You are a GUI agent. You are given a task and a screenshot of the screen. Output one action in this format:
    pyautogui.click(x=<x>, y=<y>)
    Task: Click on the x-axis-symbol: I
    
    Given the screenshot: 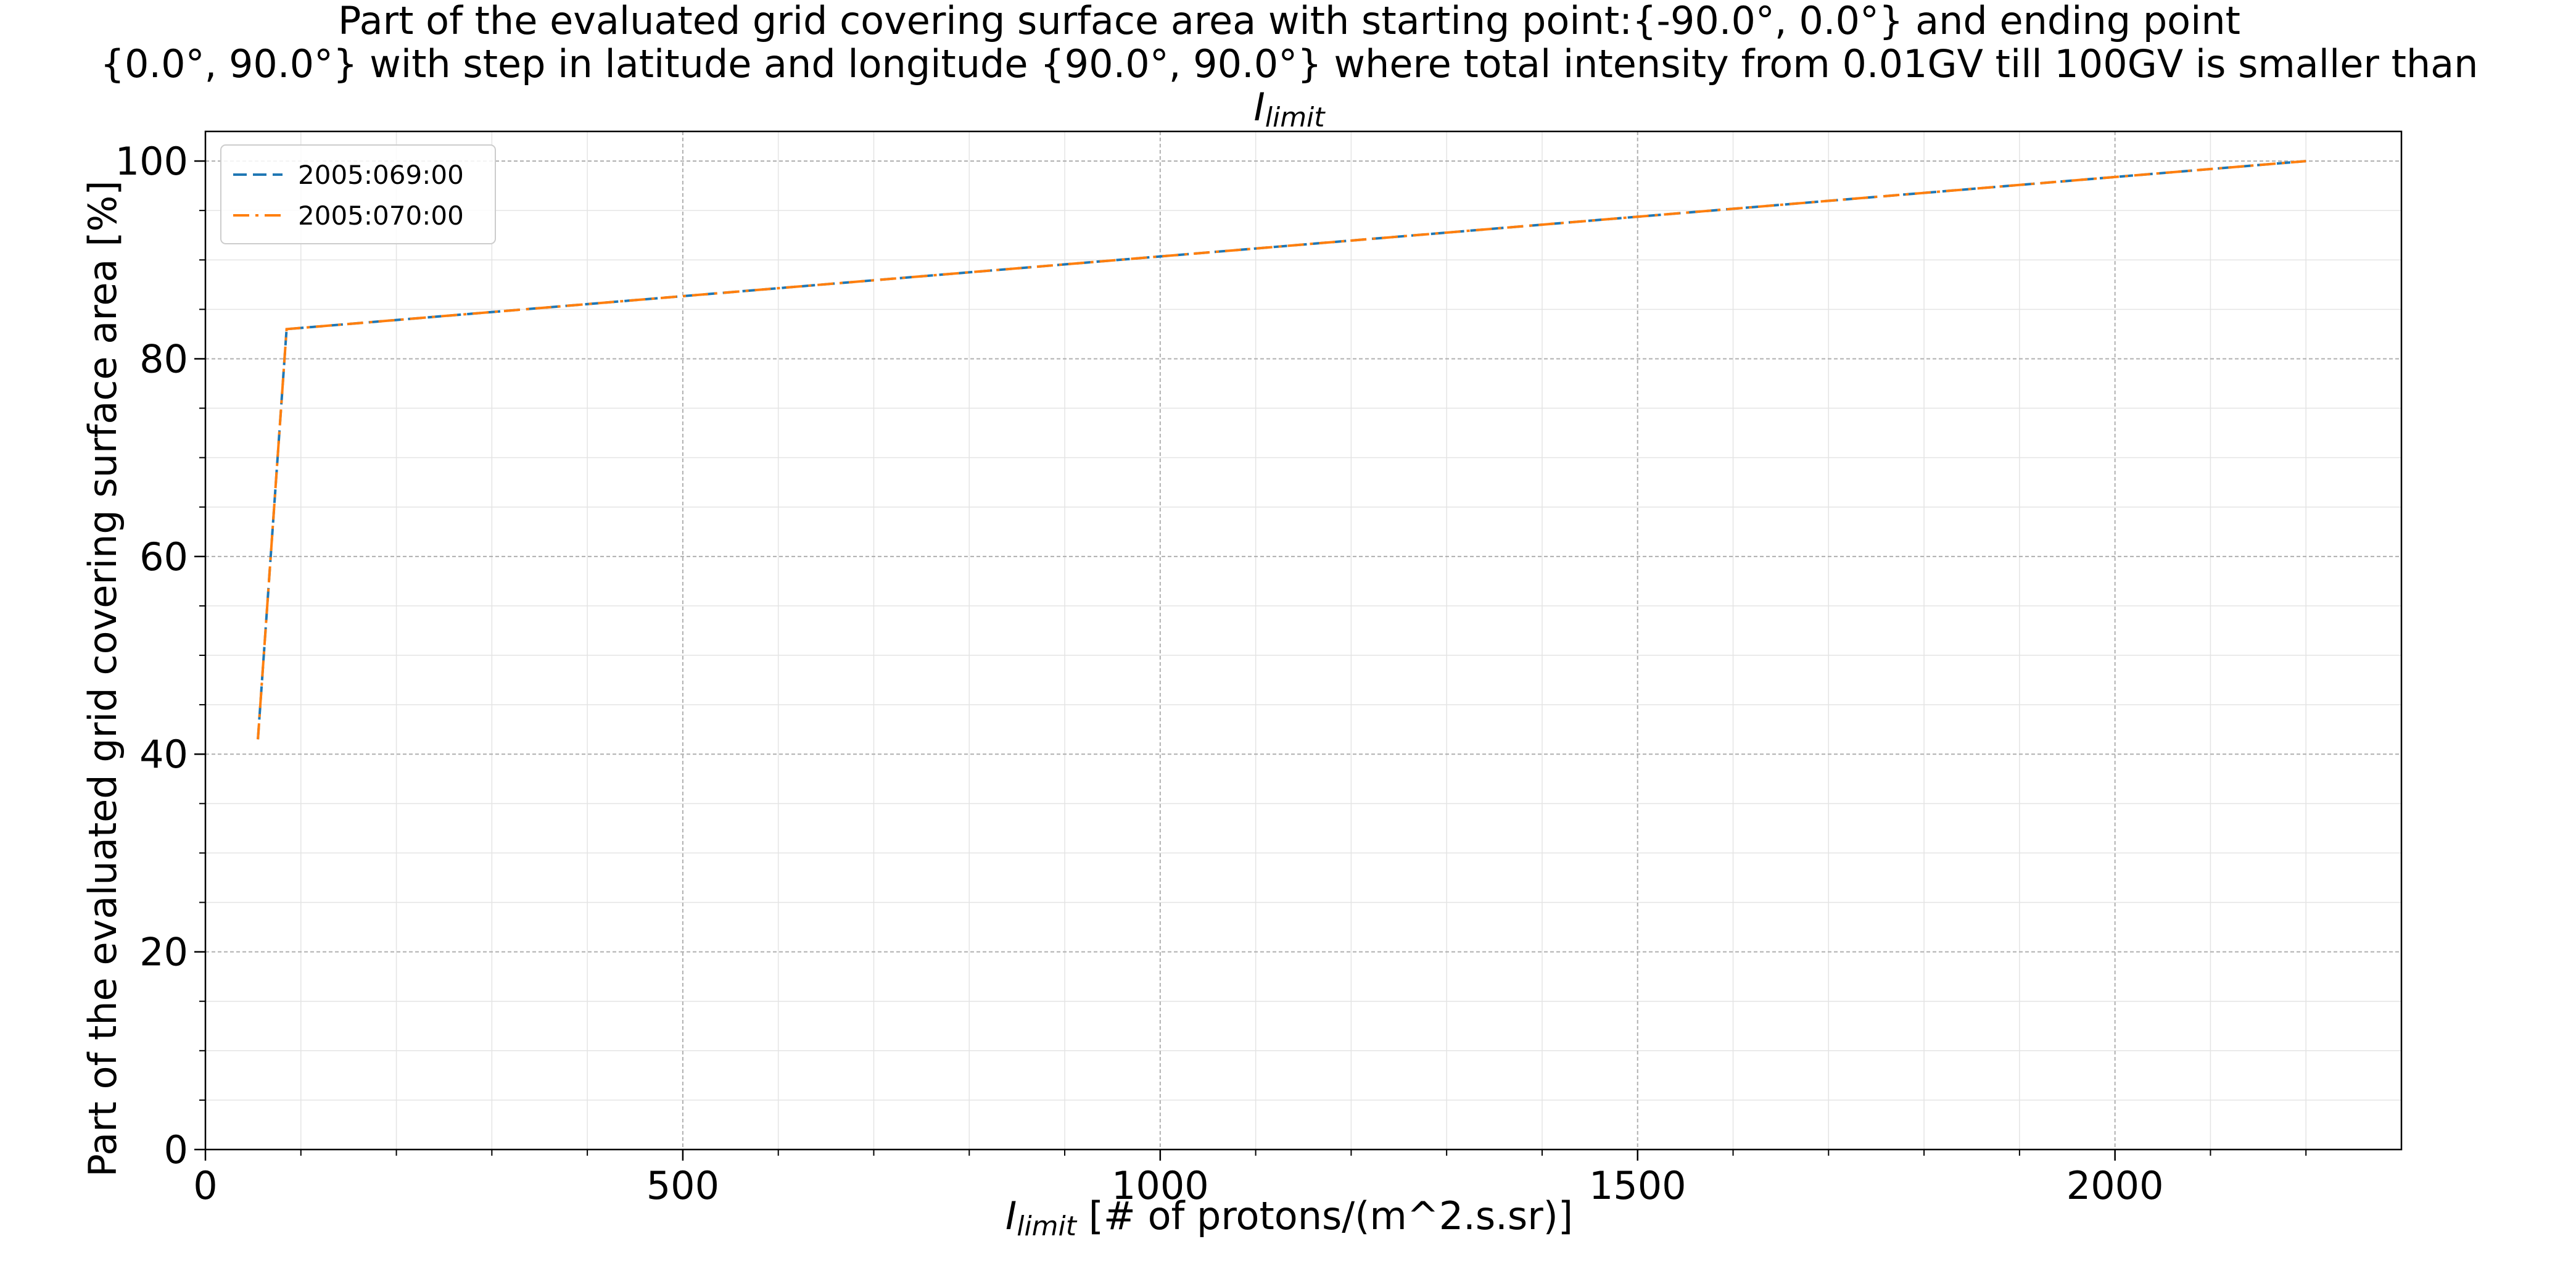 What is the action you would take?
    pyautogui.click(x=1011, y=1215)
    